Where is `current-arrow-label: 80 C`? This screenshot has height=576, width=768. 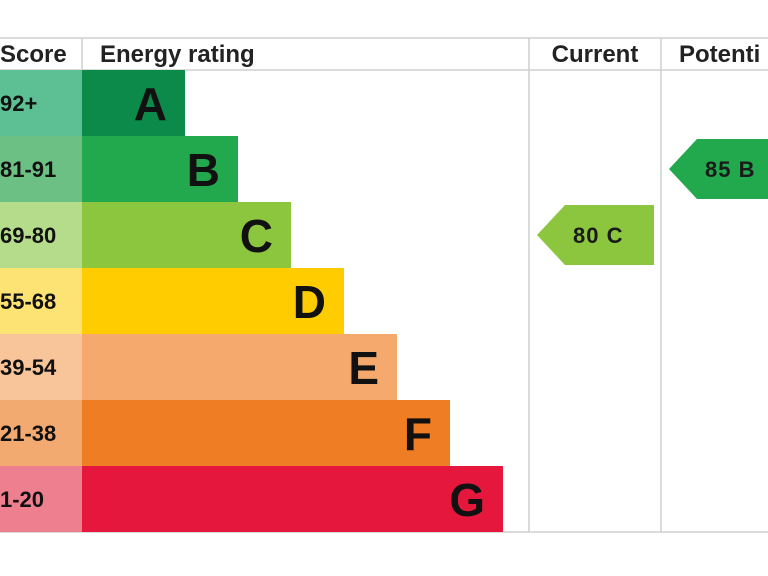
current-arrow-label: 80 C is located at coordinates (598, 235).